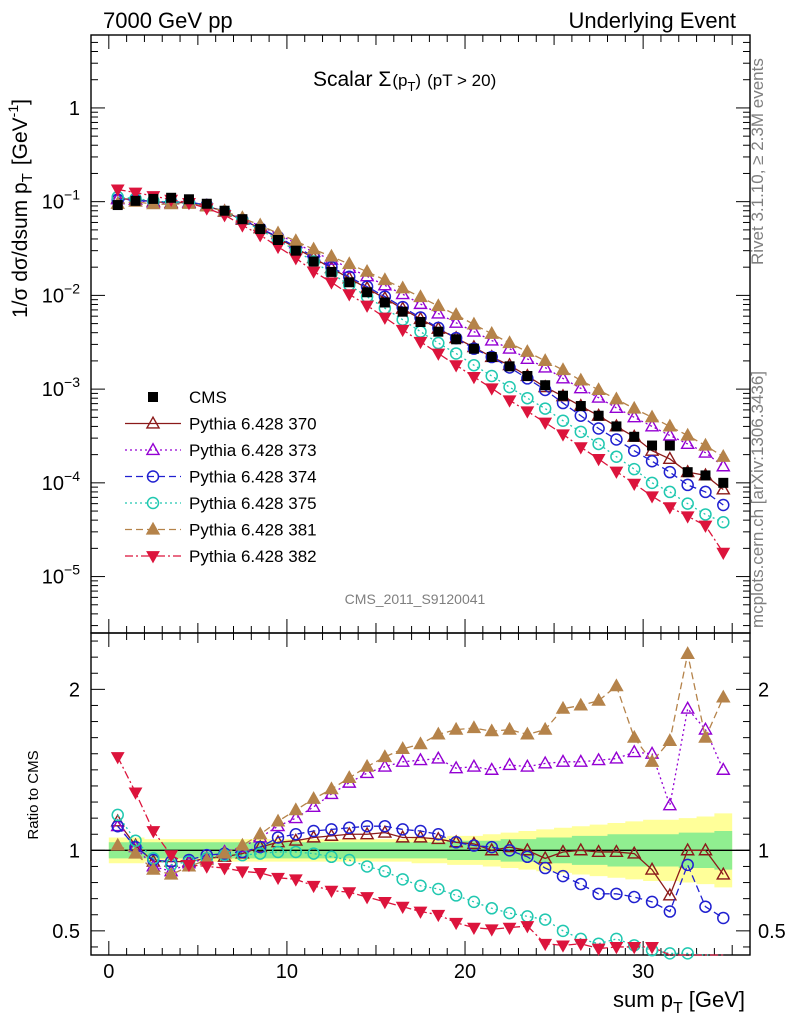 The width and height of the screenshot is (786, 1024). Describe the element at coordinates (153, 476) in the screenshot. I see `legend-marker-p374` at that location.